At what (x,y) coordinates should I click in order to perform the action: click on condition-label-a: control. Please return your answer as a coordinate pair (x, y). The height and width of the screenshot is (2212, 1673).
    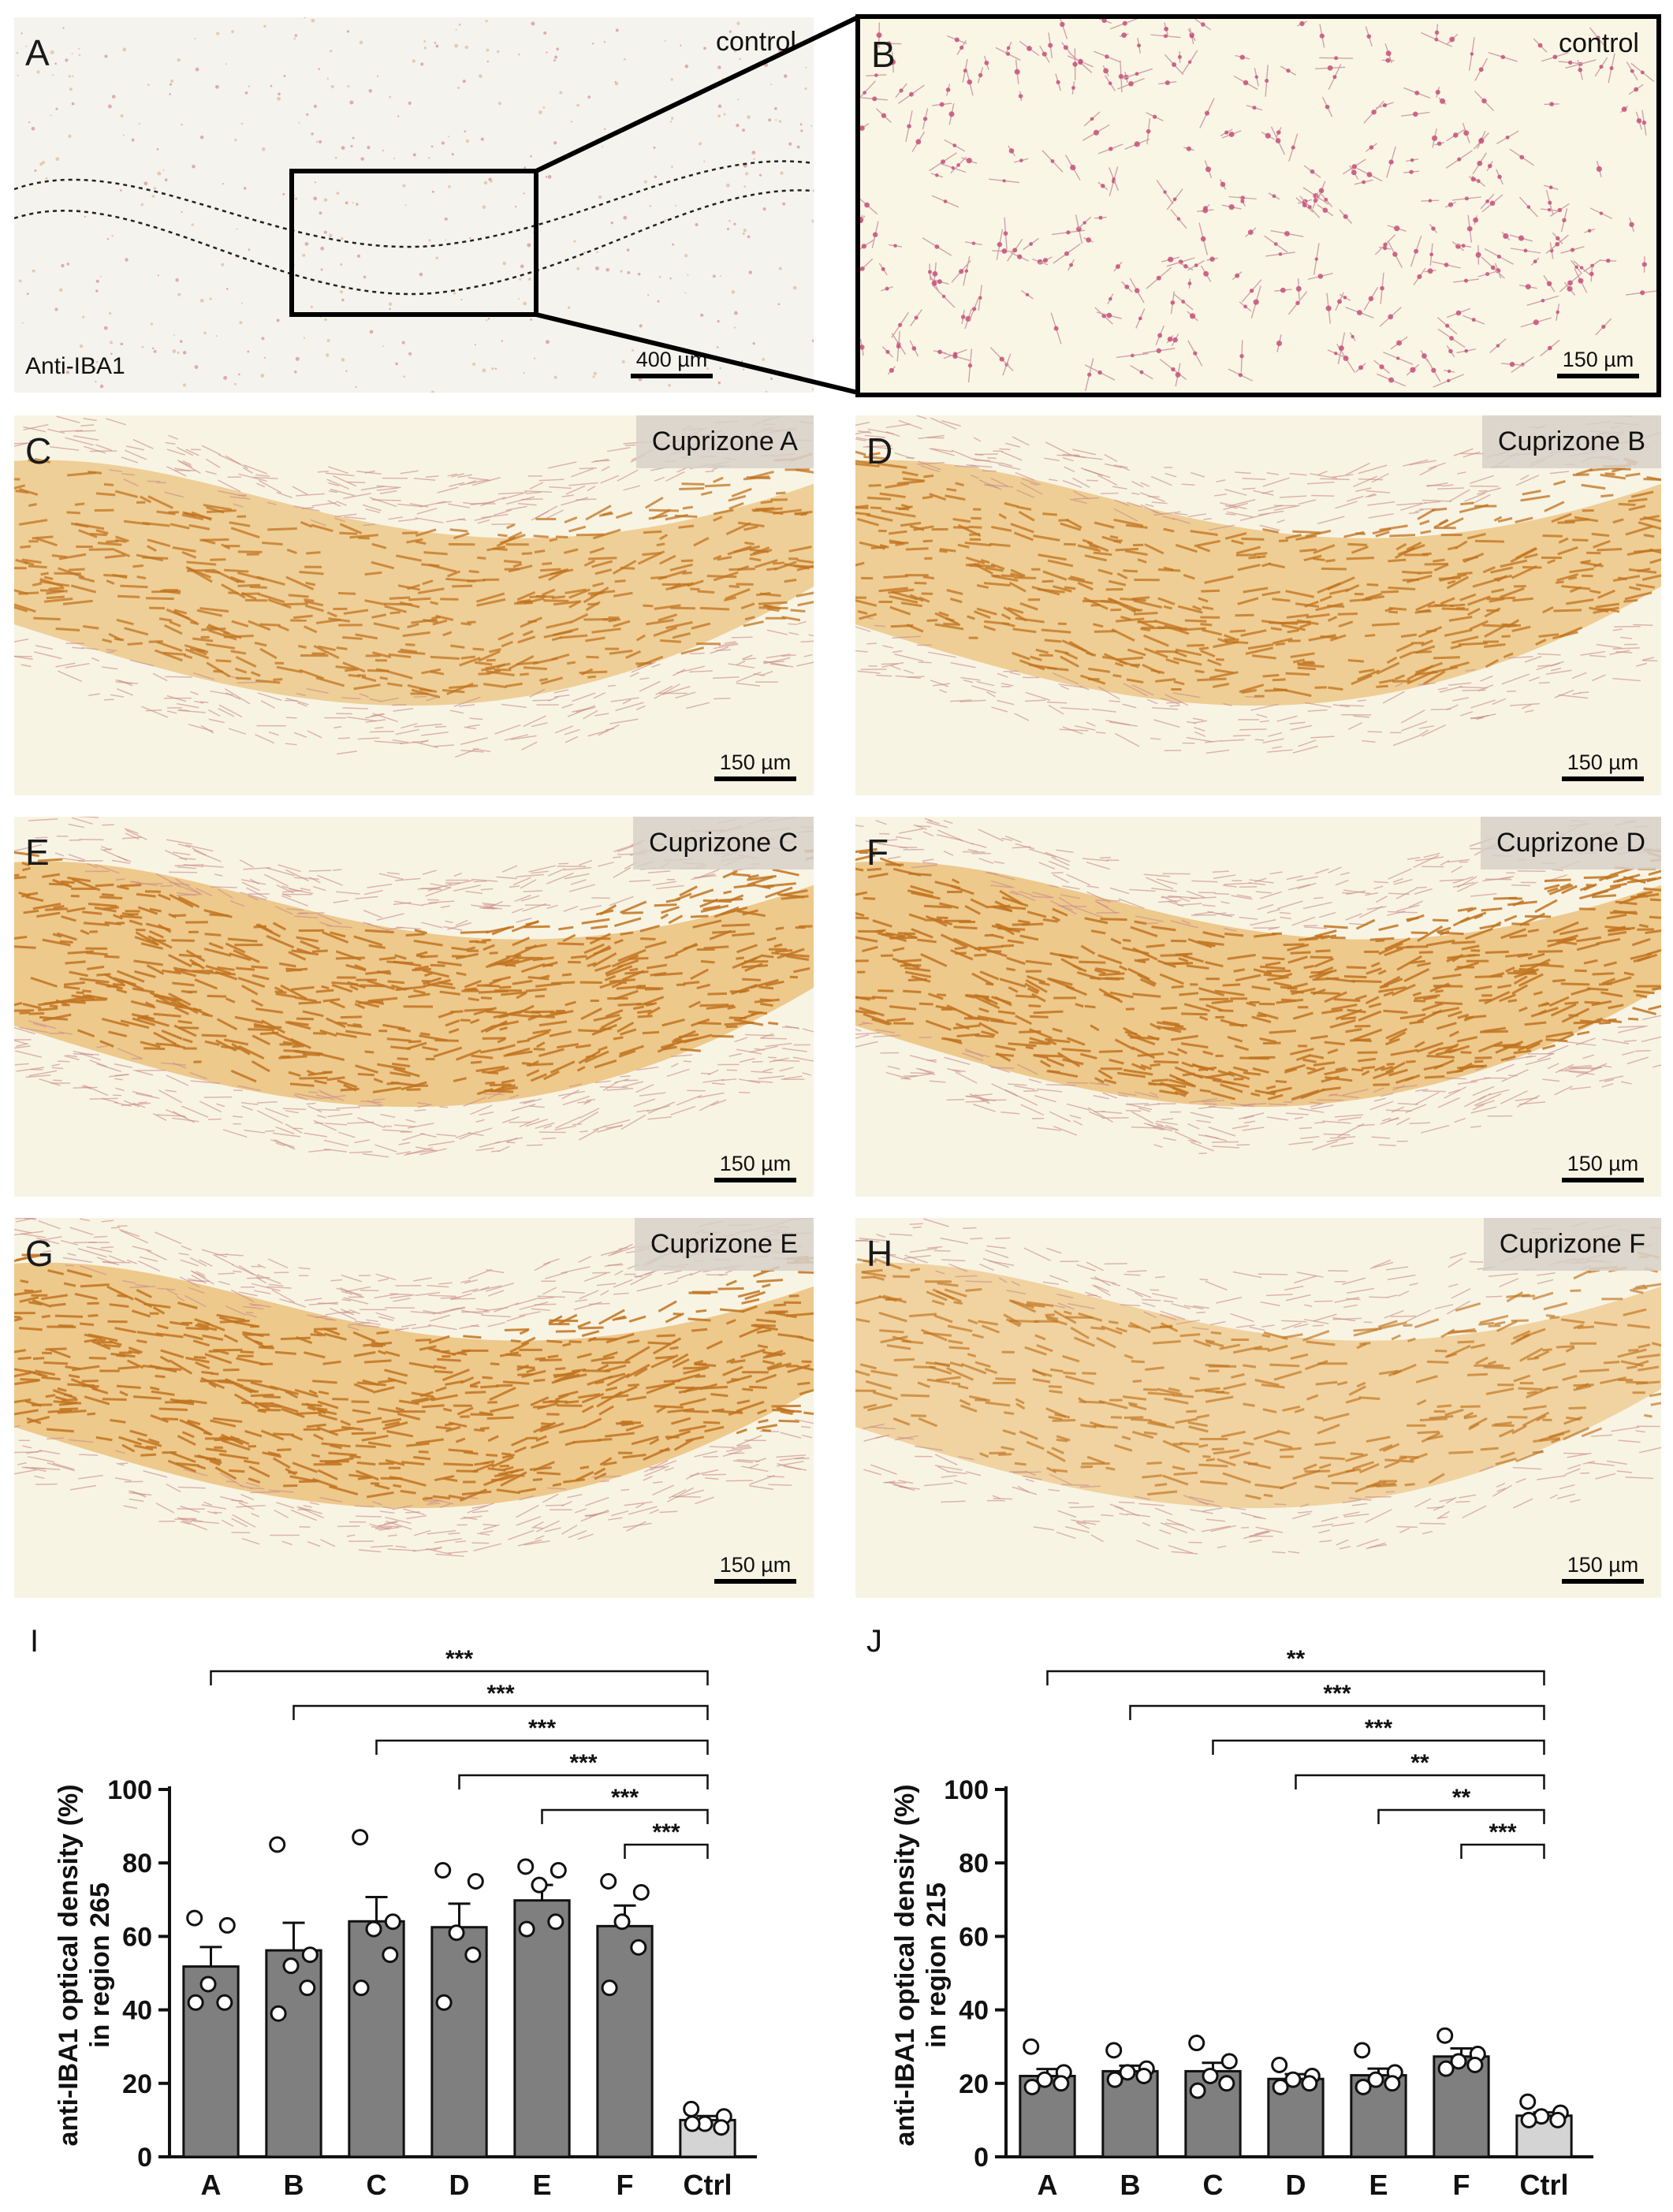
    Looking at the image, I should click on (755, 42).